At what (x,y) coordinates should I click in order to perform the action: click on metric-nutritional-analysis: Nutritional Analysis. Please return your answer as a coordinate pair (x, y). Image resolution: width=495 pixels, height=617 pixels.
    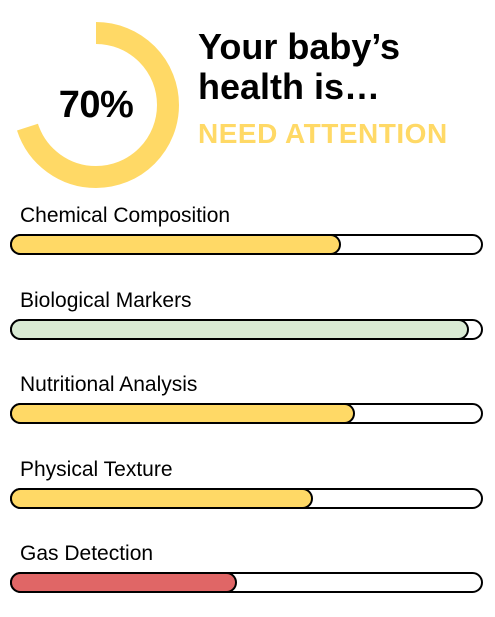
    Looking at the image, I should click on (246, 402).